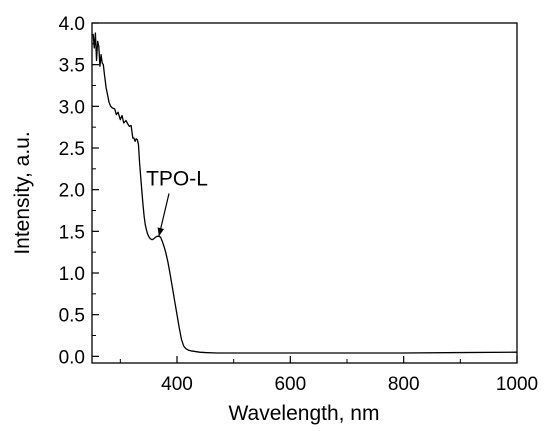 Image resolution: width=550 pixels, height=436 pixels. I want to click on x-tick-label: 400, so click(177, 384).